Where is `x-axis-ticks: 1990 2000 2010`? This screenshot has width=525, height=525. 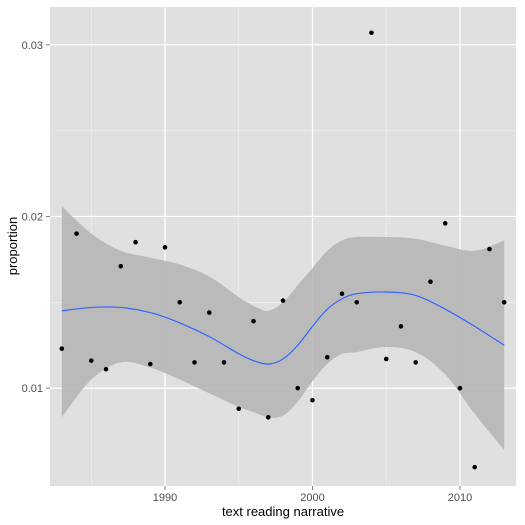
x-axis-ticks: 1990 2000 2010 is located at coordinates (312, 495).